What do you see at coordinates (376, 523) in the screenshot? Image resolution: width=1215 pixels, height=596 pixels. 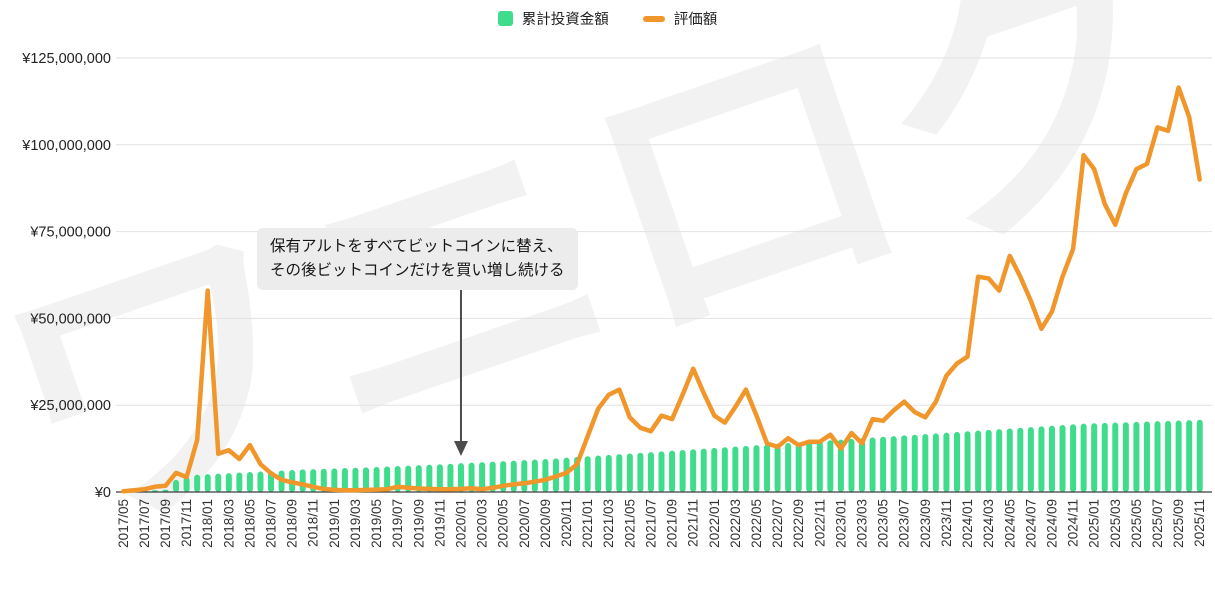 I see `svg-text: 2019/05` at bounding box center [376, 523].